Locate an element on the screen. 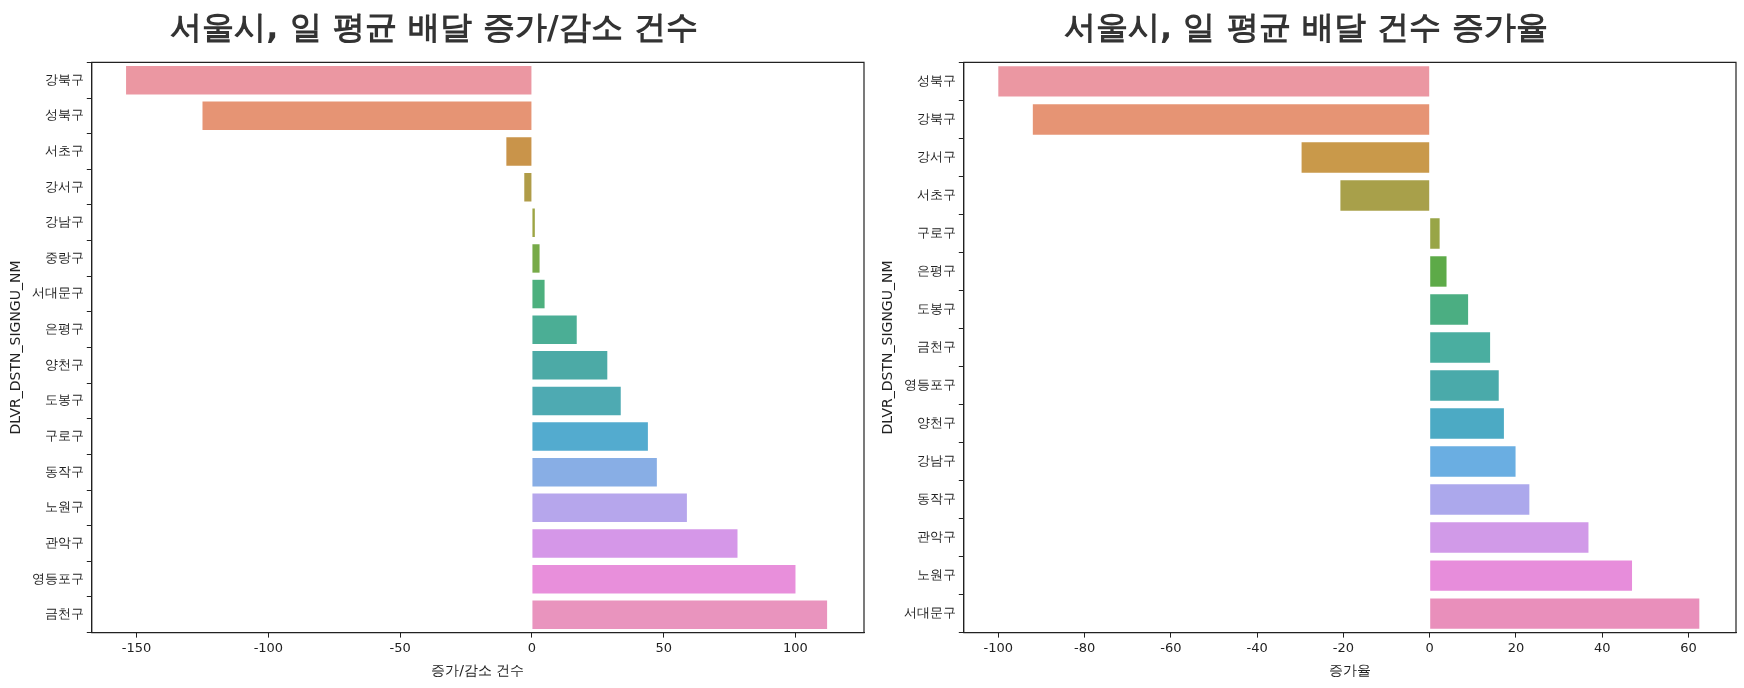  x-tick-label: -150 is located at coordinates (136, 647).